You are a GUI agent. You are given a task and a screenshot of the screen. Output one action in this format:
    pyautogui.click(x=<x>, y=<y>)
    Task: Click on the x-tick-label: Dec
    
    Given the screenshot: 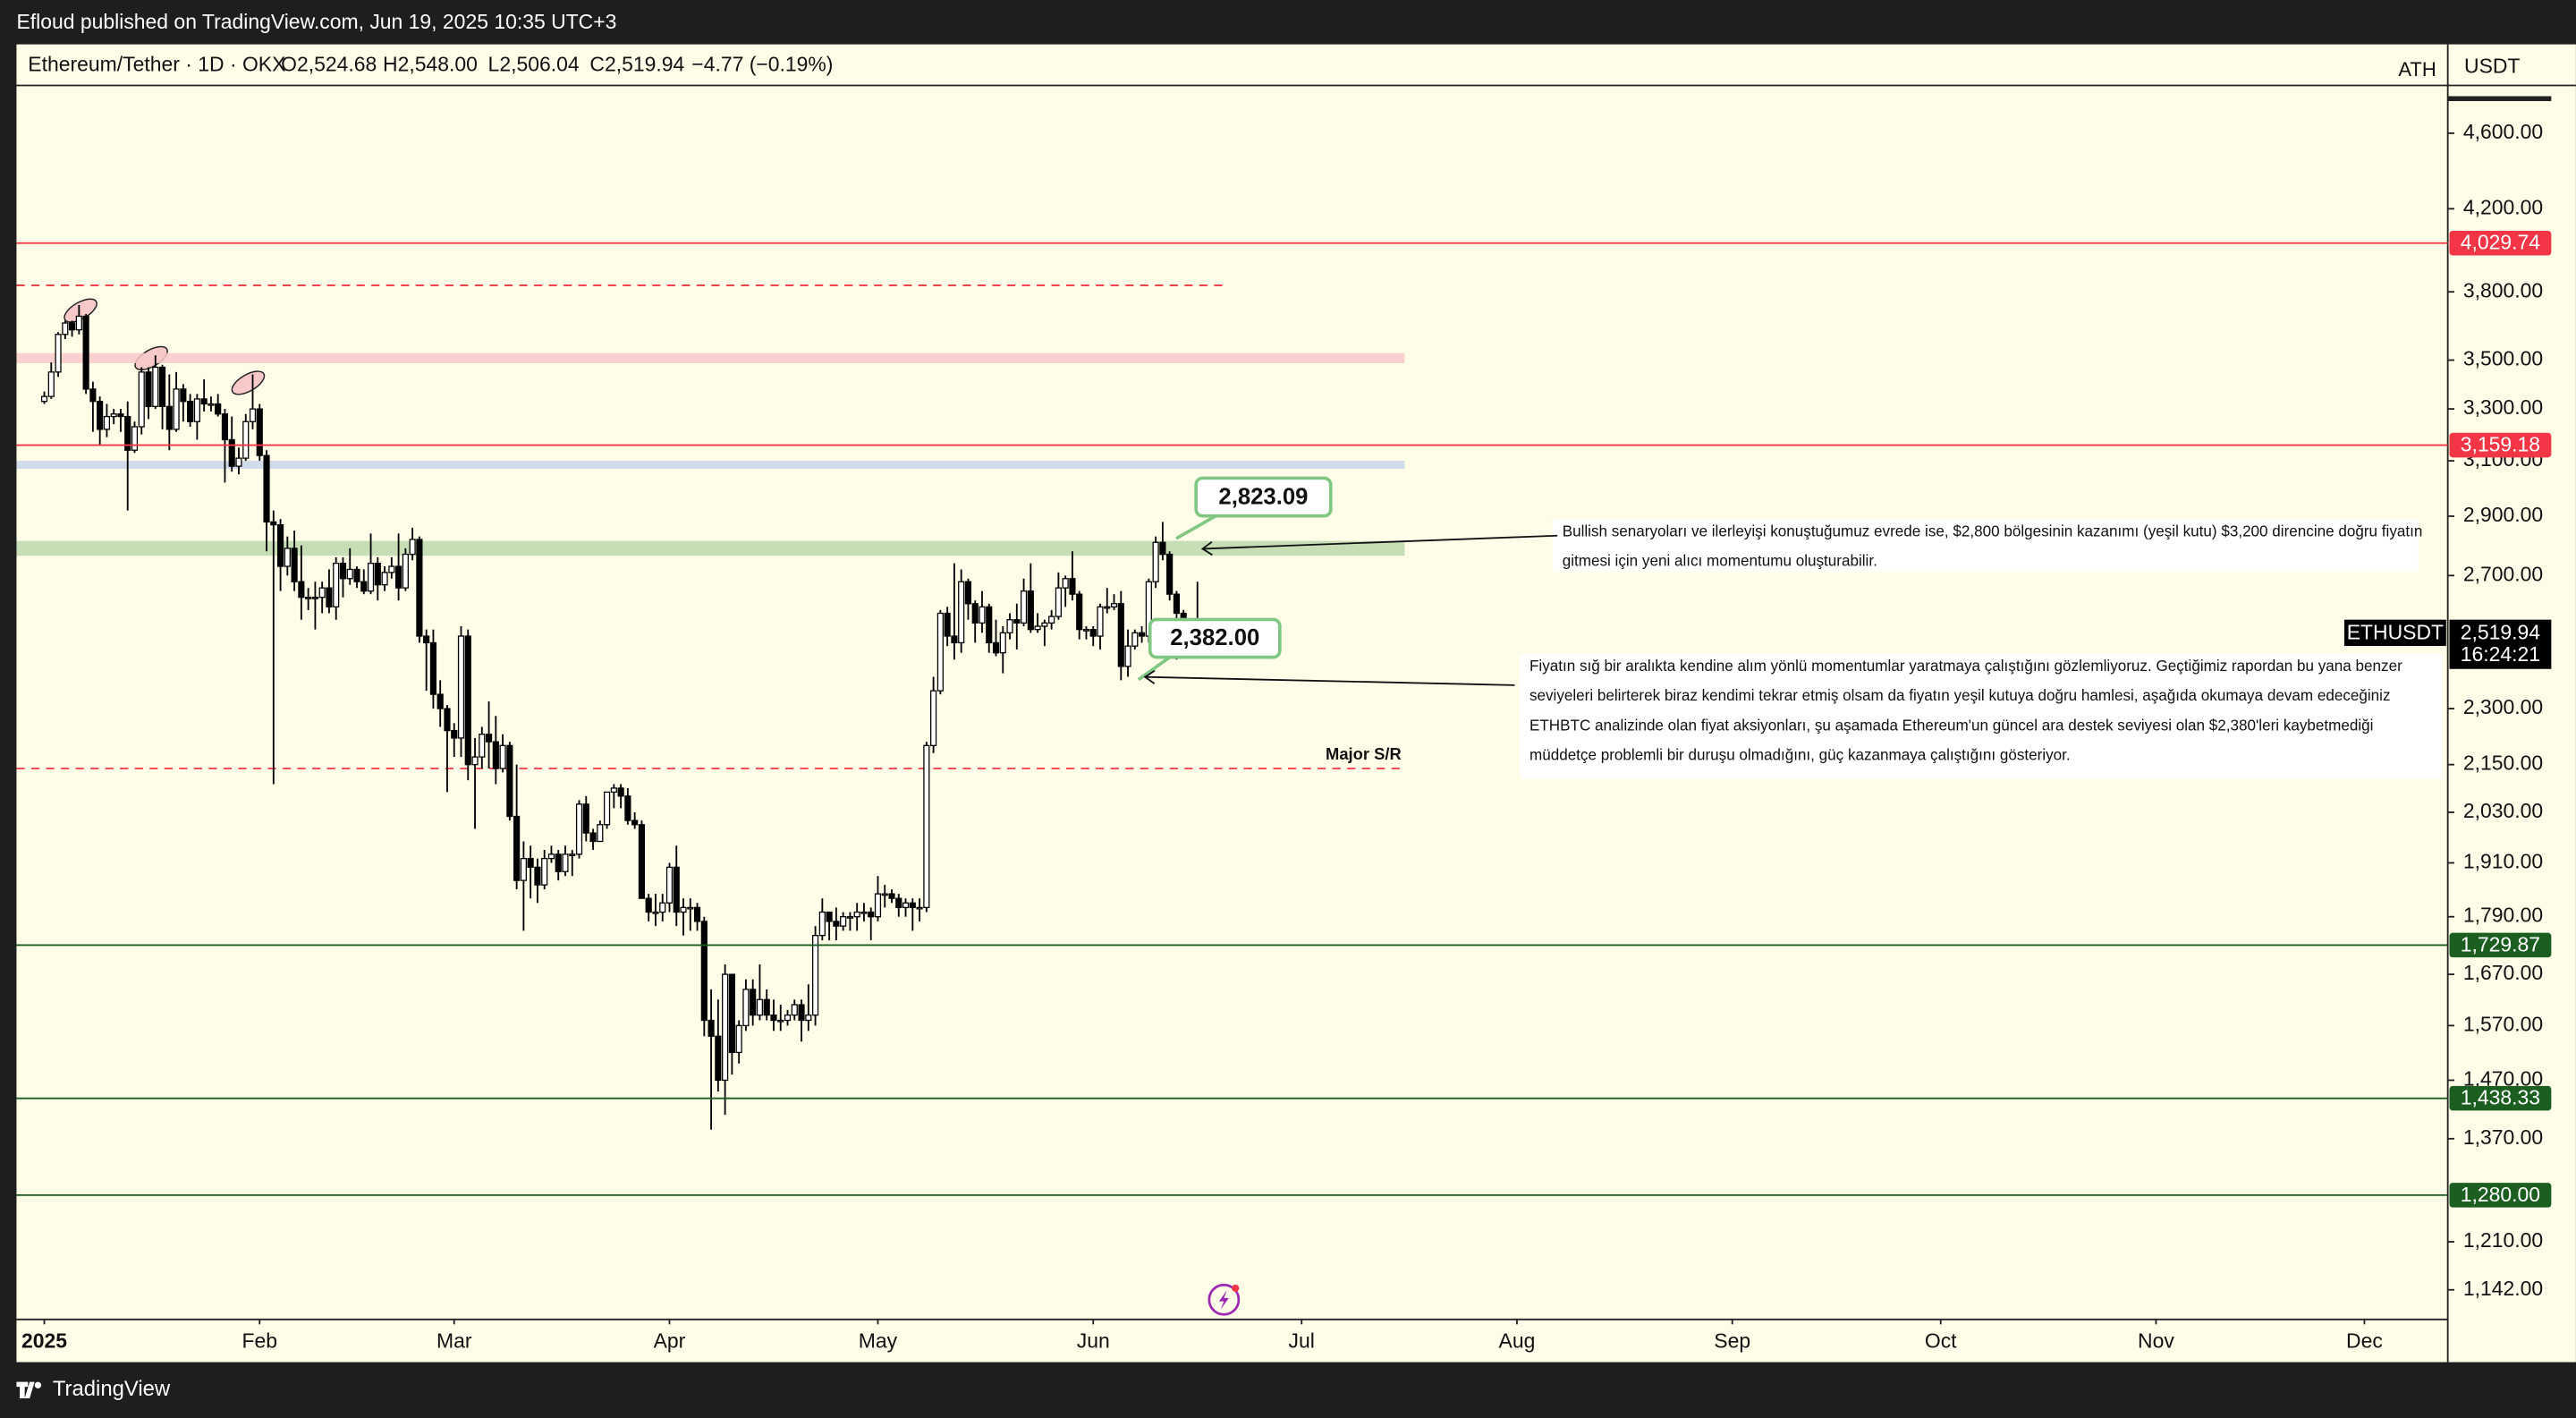 What is the action you would take?
    pyautogui.click(x=2364, y=1341)
    